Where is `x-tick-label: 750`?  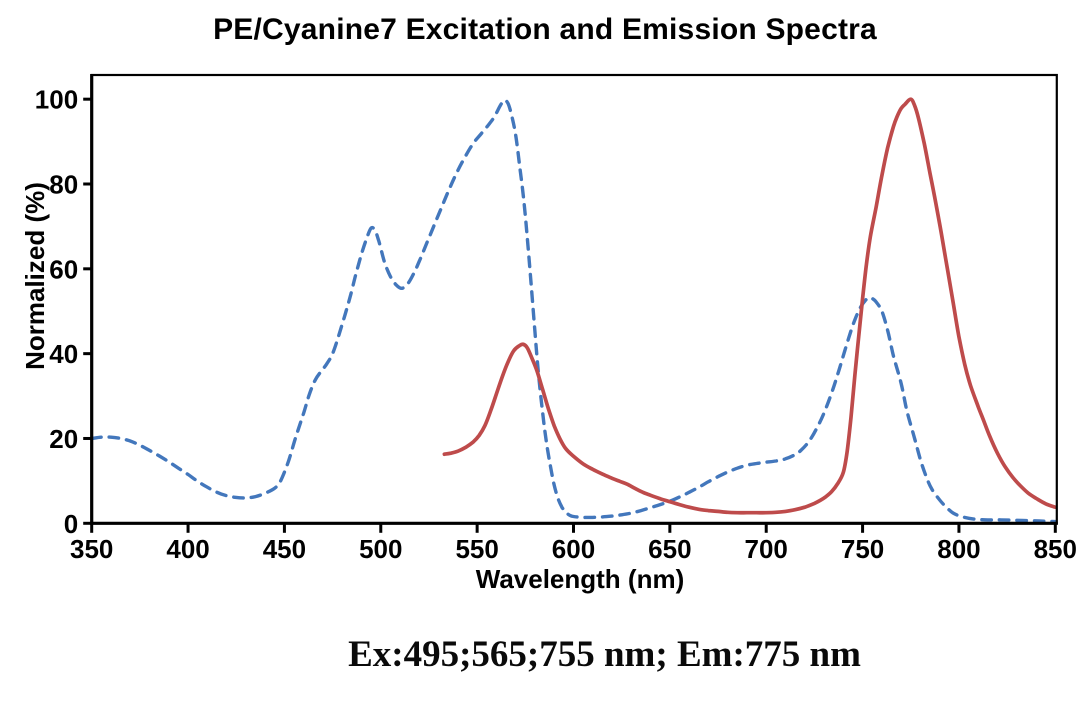
x-tick-label: 750 is located at coordinates (862, 549).